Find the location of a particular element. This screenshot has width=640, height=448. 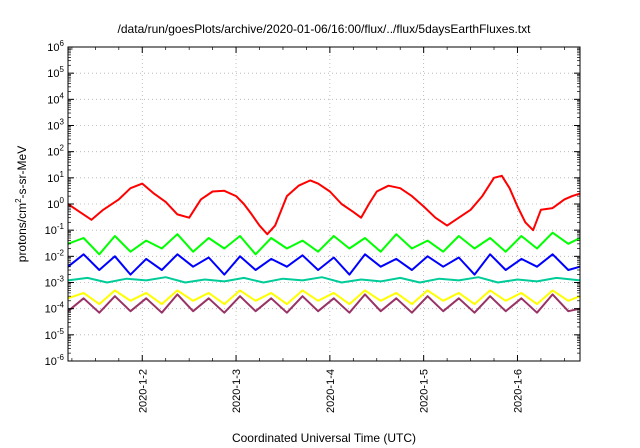

y-tick-exponent: -1 is located at coordinates (61, 226).